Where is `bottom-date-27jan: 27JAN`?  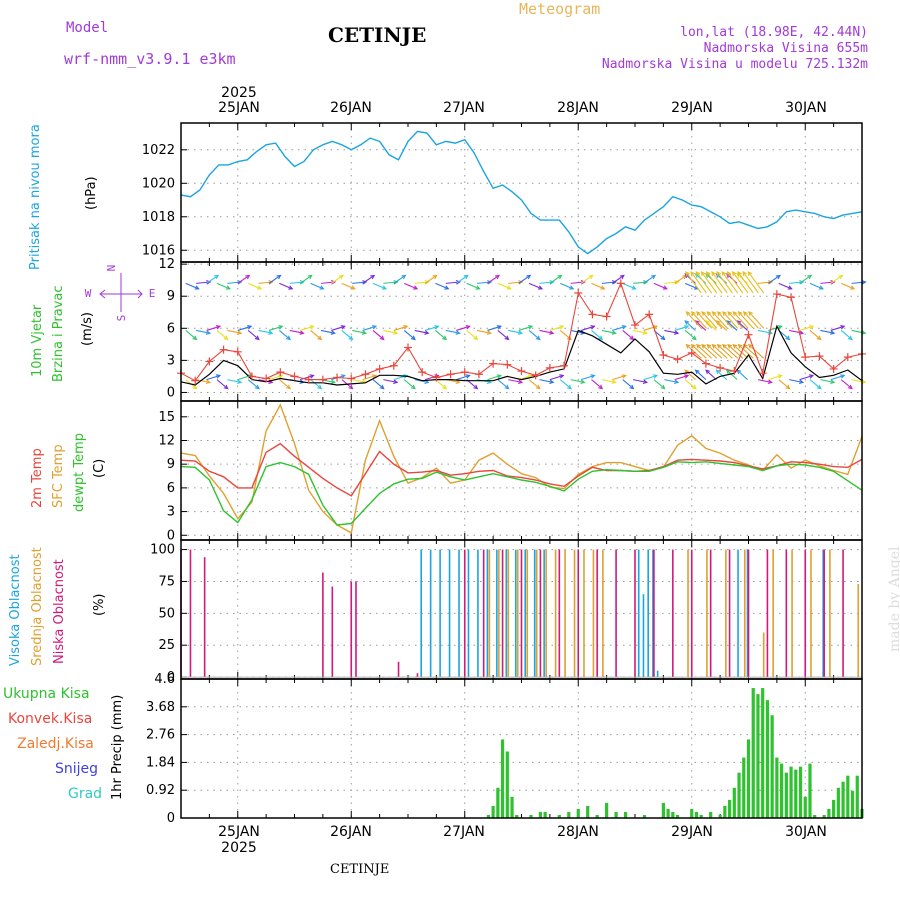 bottom-date-27jan: 27JAN is located at coordinates (464, 832).